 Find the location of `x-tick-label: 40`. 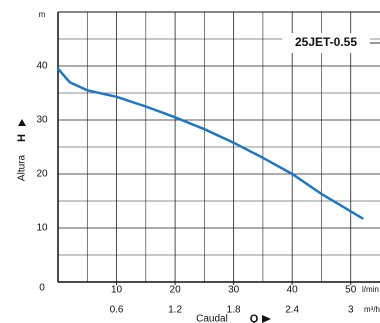

x-tick-label: 40 is located at coordinates (293, 290).